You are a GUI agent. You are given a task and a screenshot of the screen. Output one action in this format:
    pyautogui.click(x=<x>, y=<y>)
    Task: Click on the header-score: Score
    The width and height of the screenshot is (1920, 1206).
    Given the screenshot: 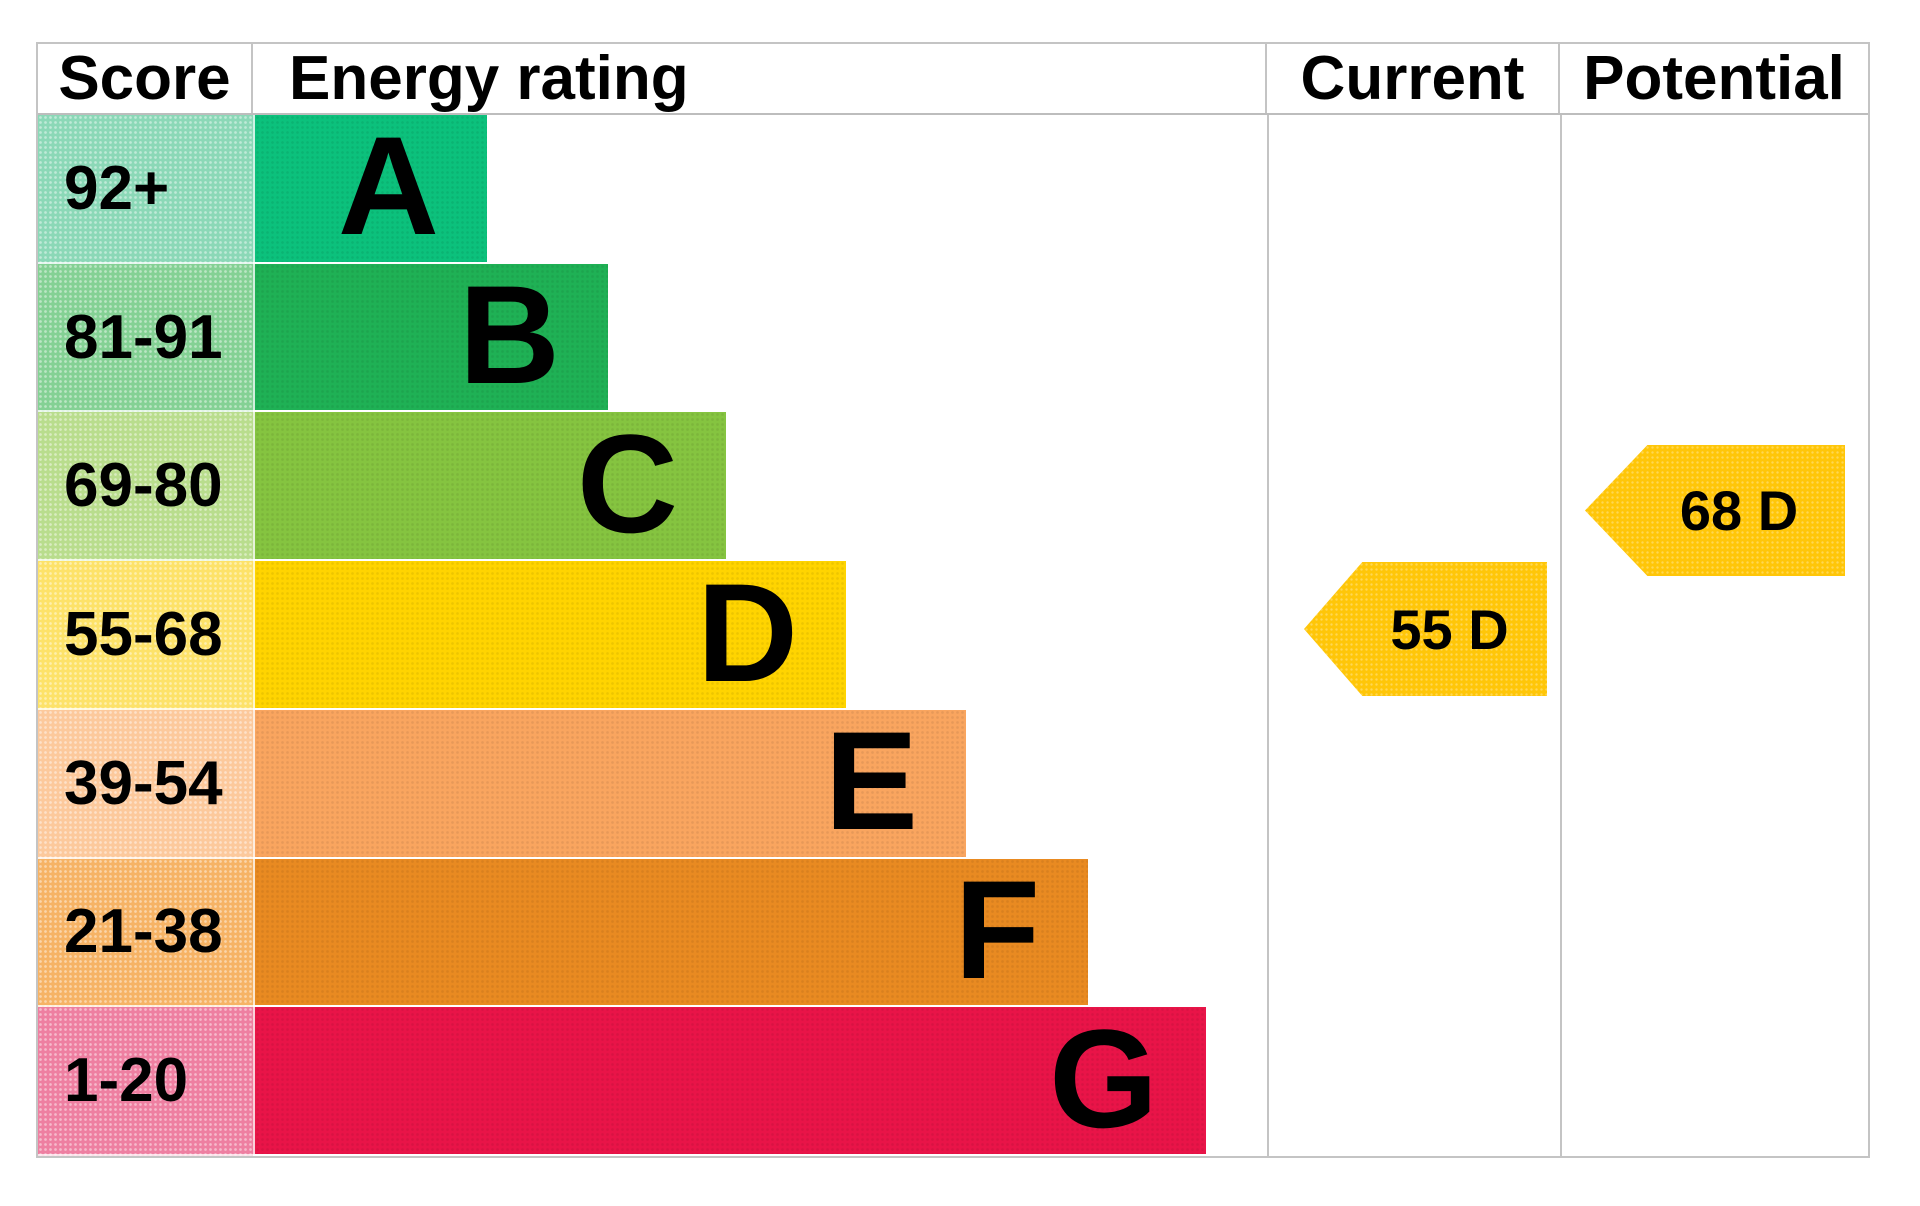 What is the action you would take?
    pyautogui.click(x=145, y=78)
    